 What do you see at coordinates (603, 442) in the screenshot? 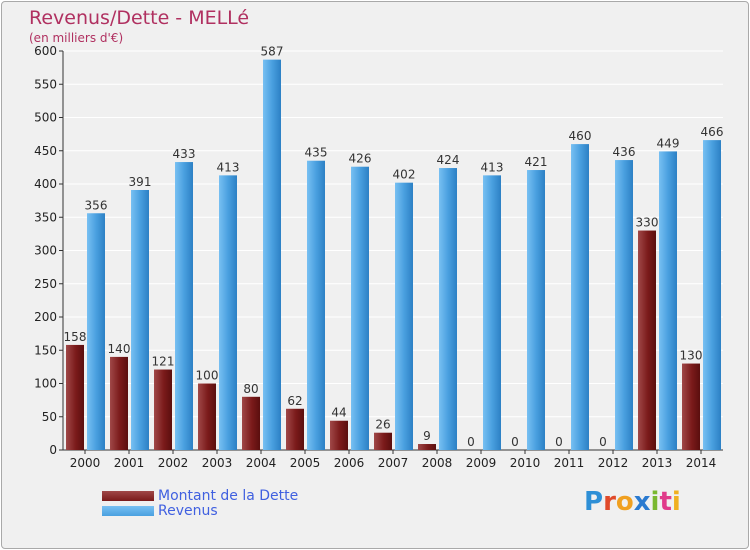
I see `data-label-debt-2012: 0` at bounding box center [603, 442].